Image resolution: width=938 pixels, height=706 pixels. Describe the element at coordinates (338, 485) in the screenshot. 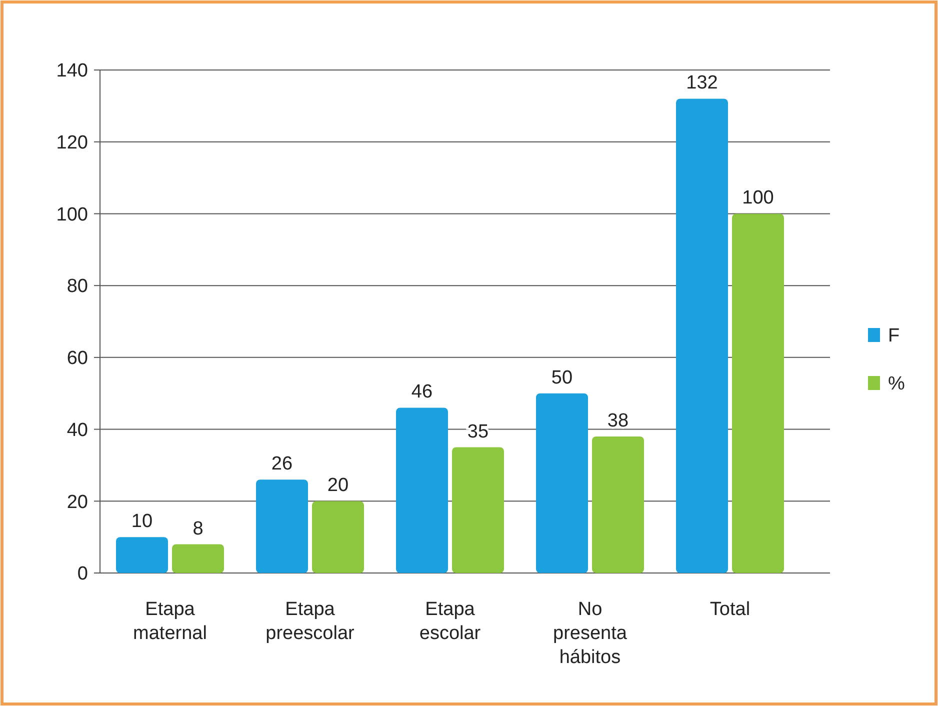

I see `data-label: 20` at that location.